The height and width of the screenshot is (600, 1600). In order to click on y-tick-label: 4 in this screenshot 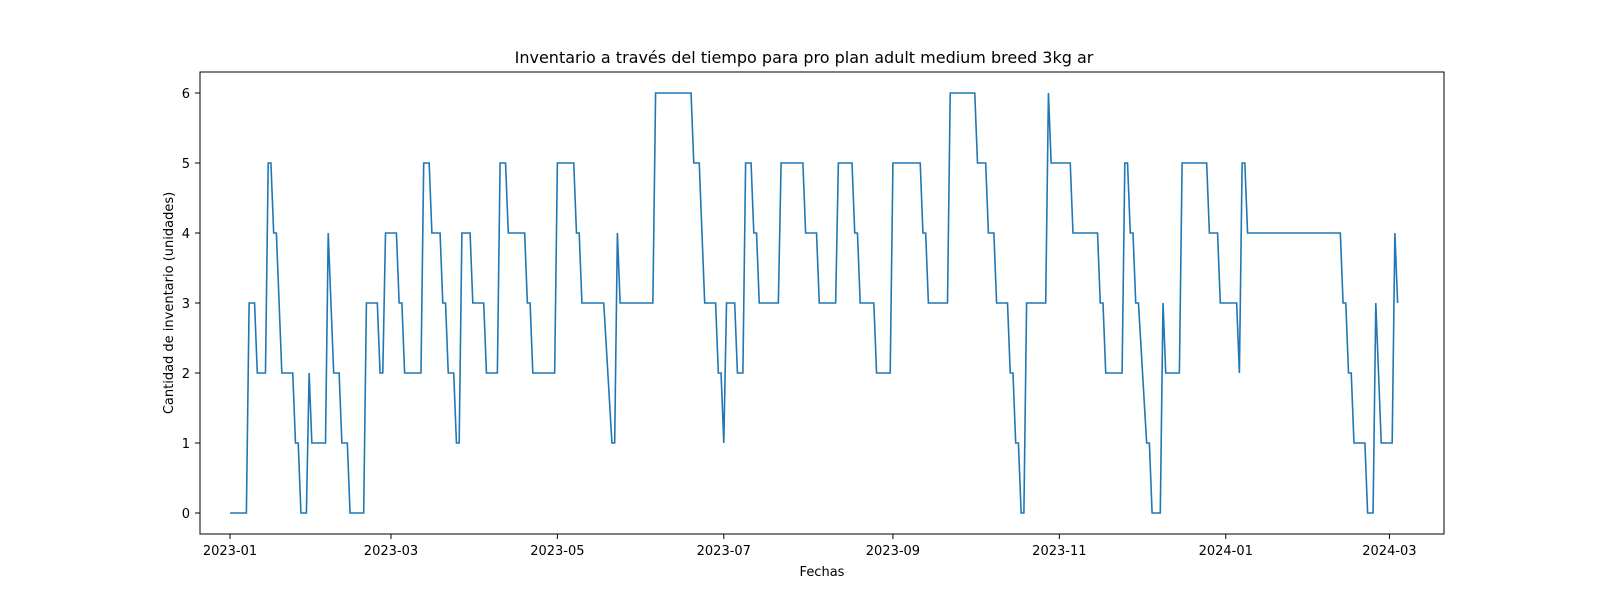, I will do `click(186, 234)`.